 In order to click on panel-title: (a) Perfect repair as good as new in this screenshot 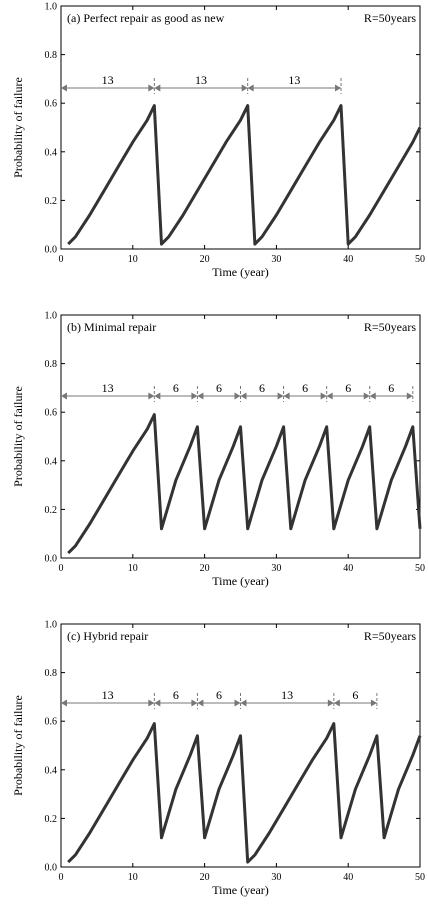, I will do `click(146, 18)`.